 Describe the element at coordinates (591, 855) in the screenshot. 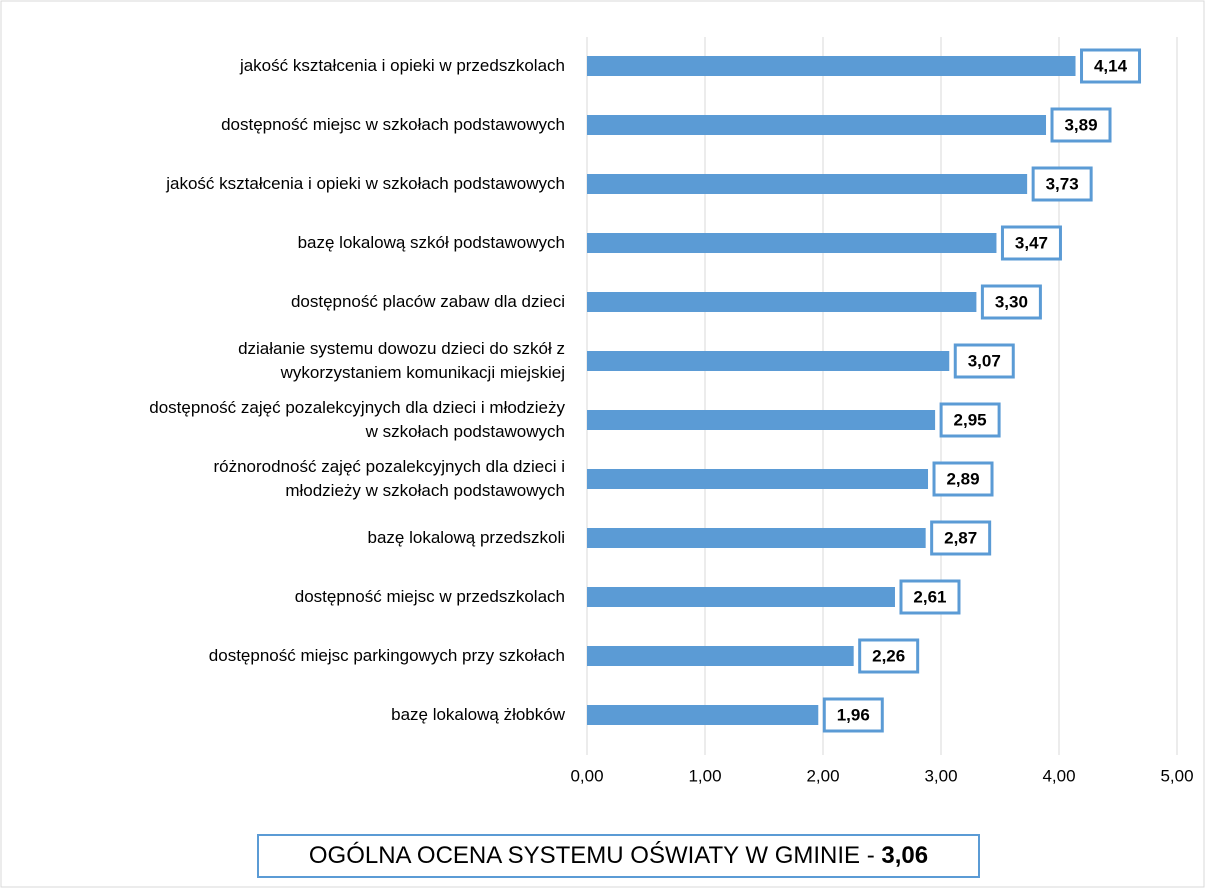

I see `overall-text: OGÓLNA OCENA SYSTEMU OŚWIATY W GMINIE -` at that location.